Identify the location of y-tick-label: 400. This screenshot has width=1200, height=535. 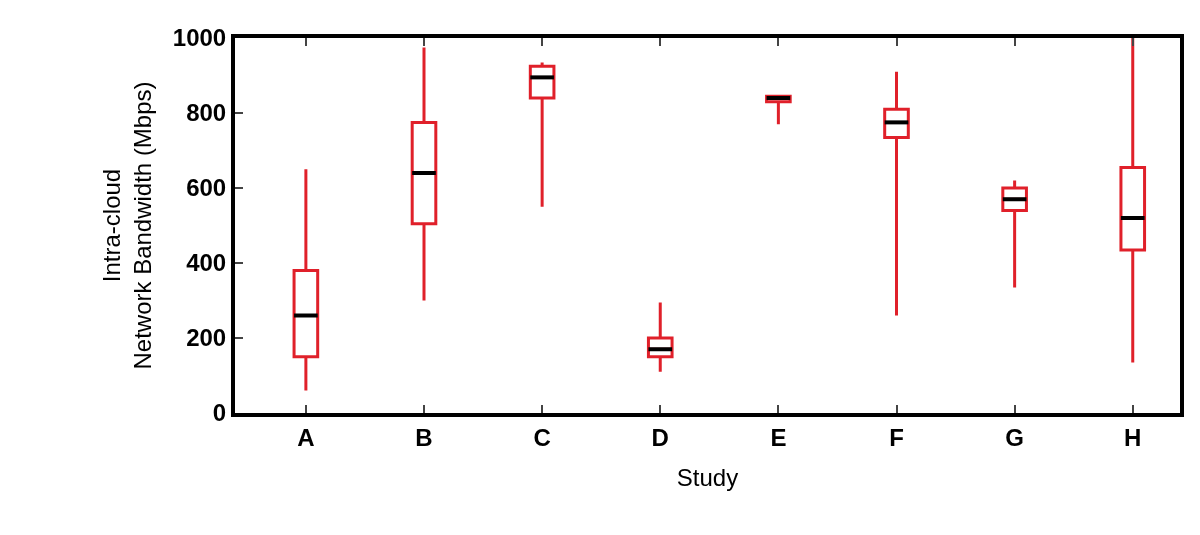
(206, 263).